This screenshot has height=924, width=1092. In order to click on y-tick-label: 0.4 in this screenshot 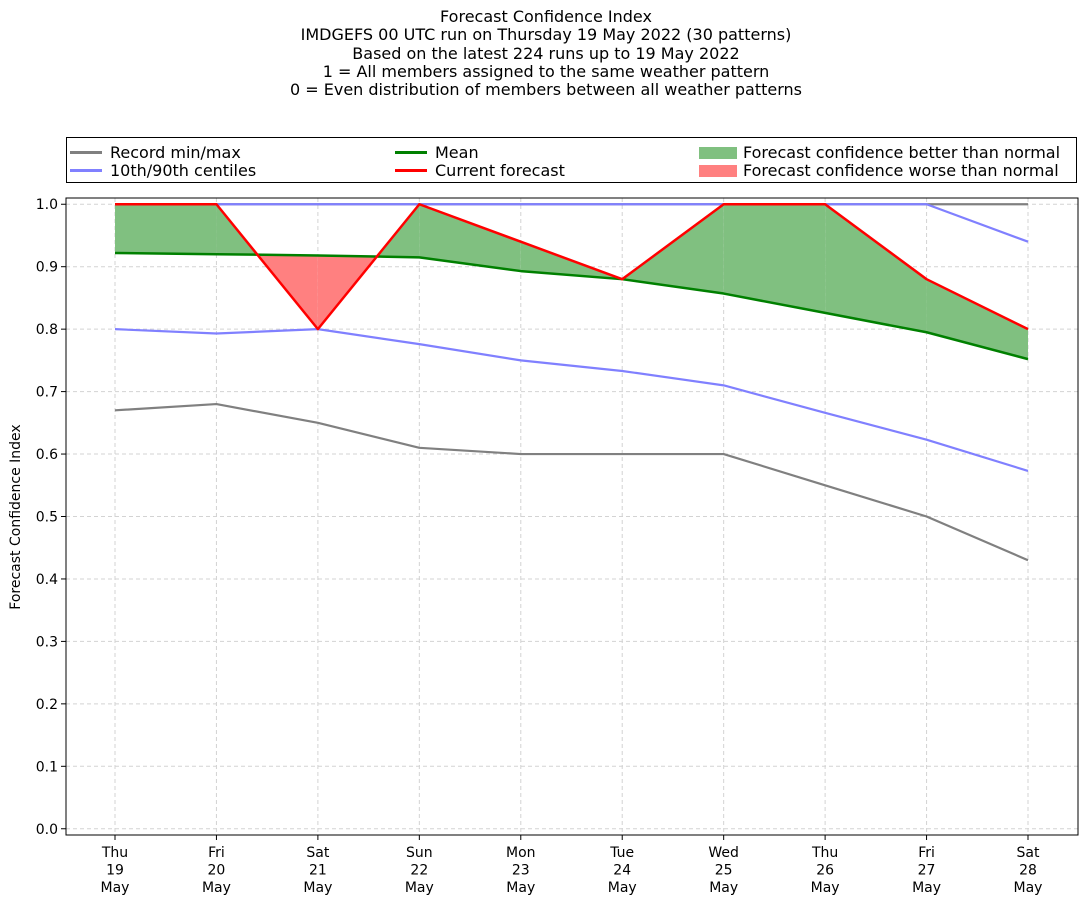, I will do `click(47, 580)`.